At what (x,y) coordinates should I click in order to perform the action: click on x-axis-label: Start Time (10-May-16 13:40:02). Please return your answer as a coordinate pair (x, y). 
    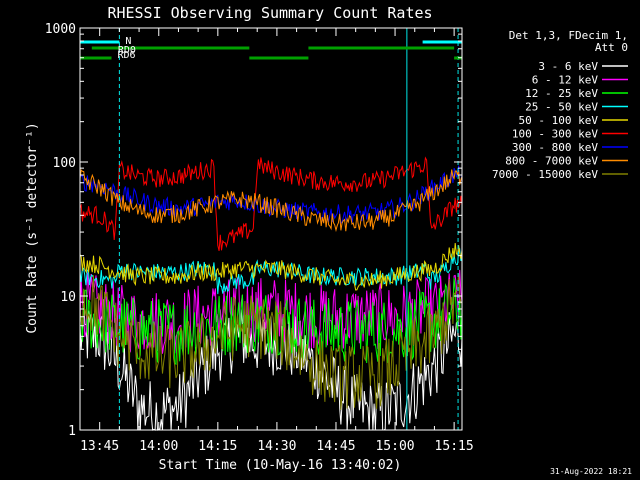
    Looking at the image, I should click on (280, 465).